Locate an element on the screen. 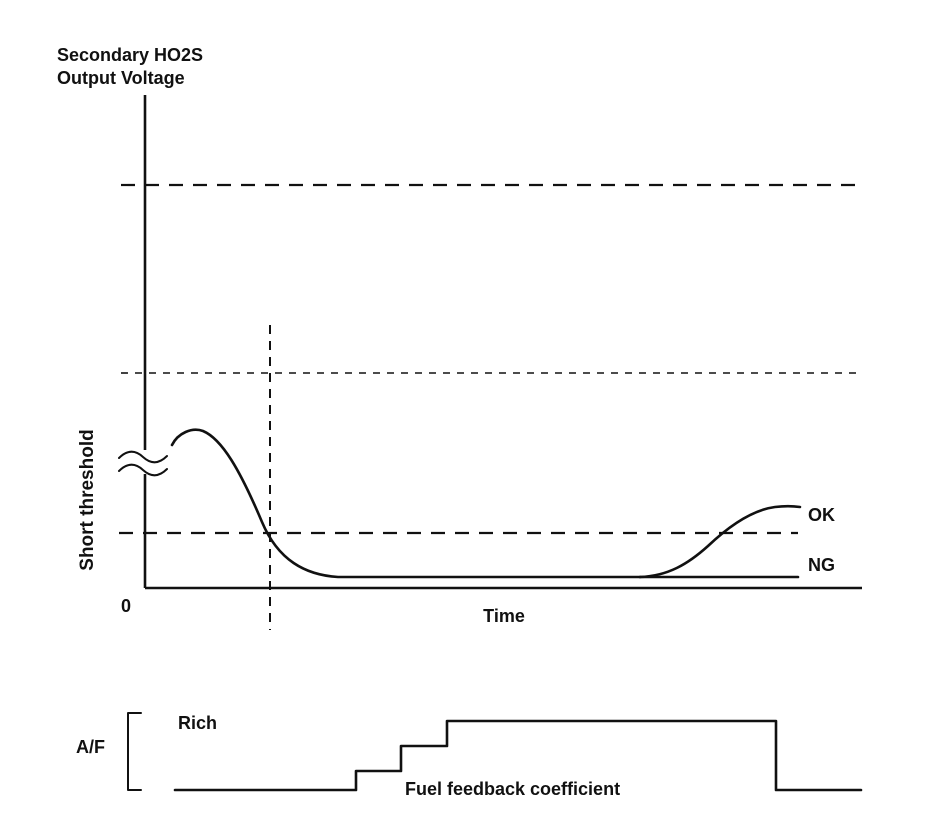 This screenshot has height=830, width=944. sensor-output-curves is located at coordinates (486, 503).